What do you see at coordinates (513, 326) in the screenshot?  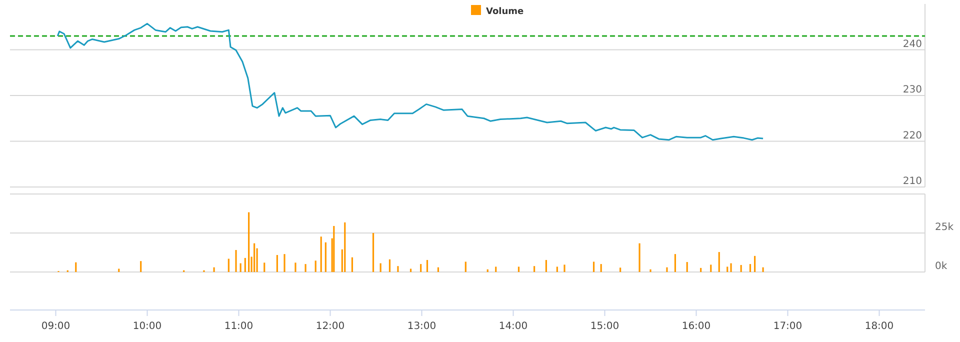 I see `x-tick-label: 14:00` at bounding box center [513, 326].